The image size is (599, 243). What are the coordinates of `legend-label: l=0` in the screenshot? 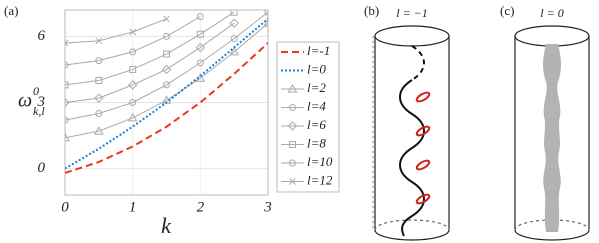 It's located at (316, 68).